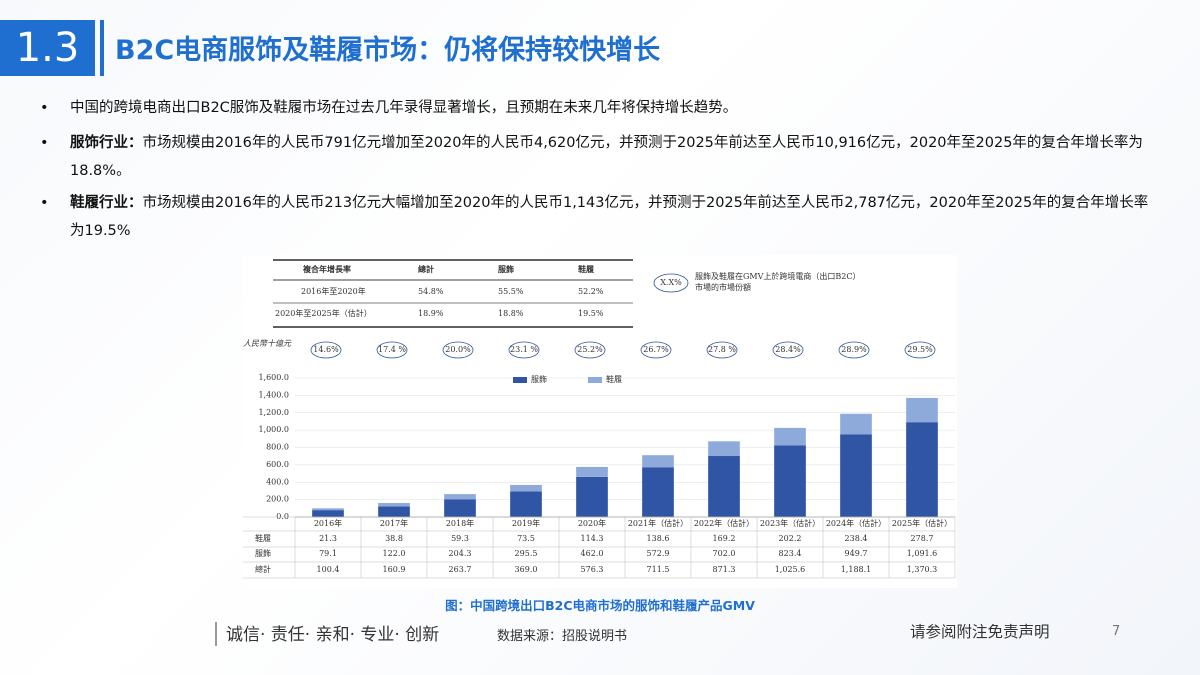 This screenshot has width=1200, height=675. Describe the element at coordinates (263, 538) in the screenshot. I see `row-label: 鞋履` at that location.